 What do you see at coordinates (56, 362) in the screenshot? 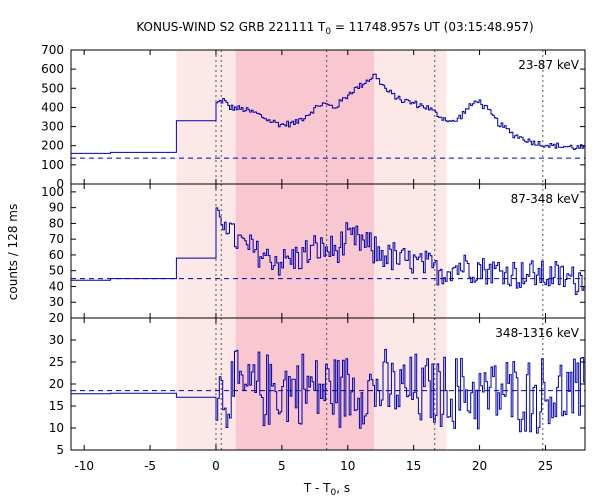
I see `y-tick-label: 25` at bounding box center [56, 362].